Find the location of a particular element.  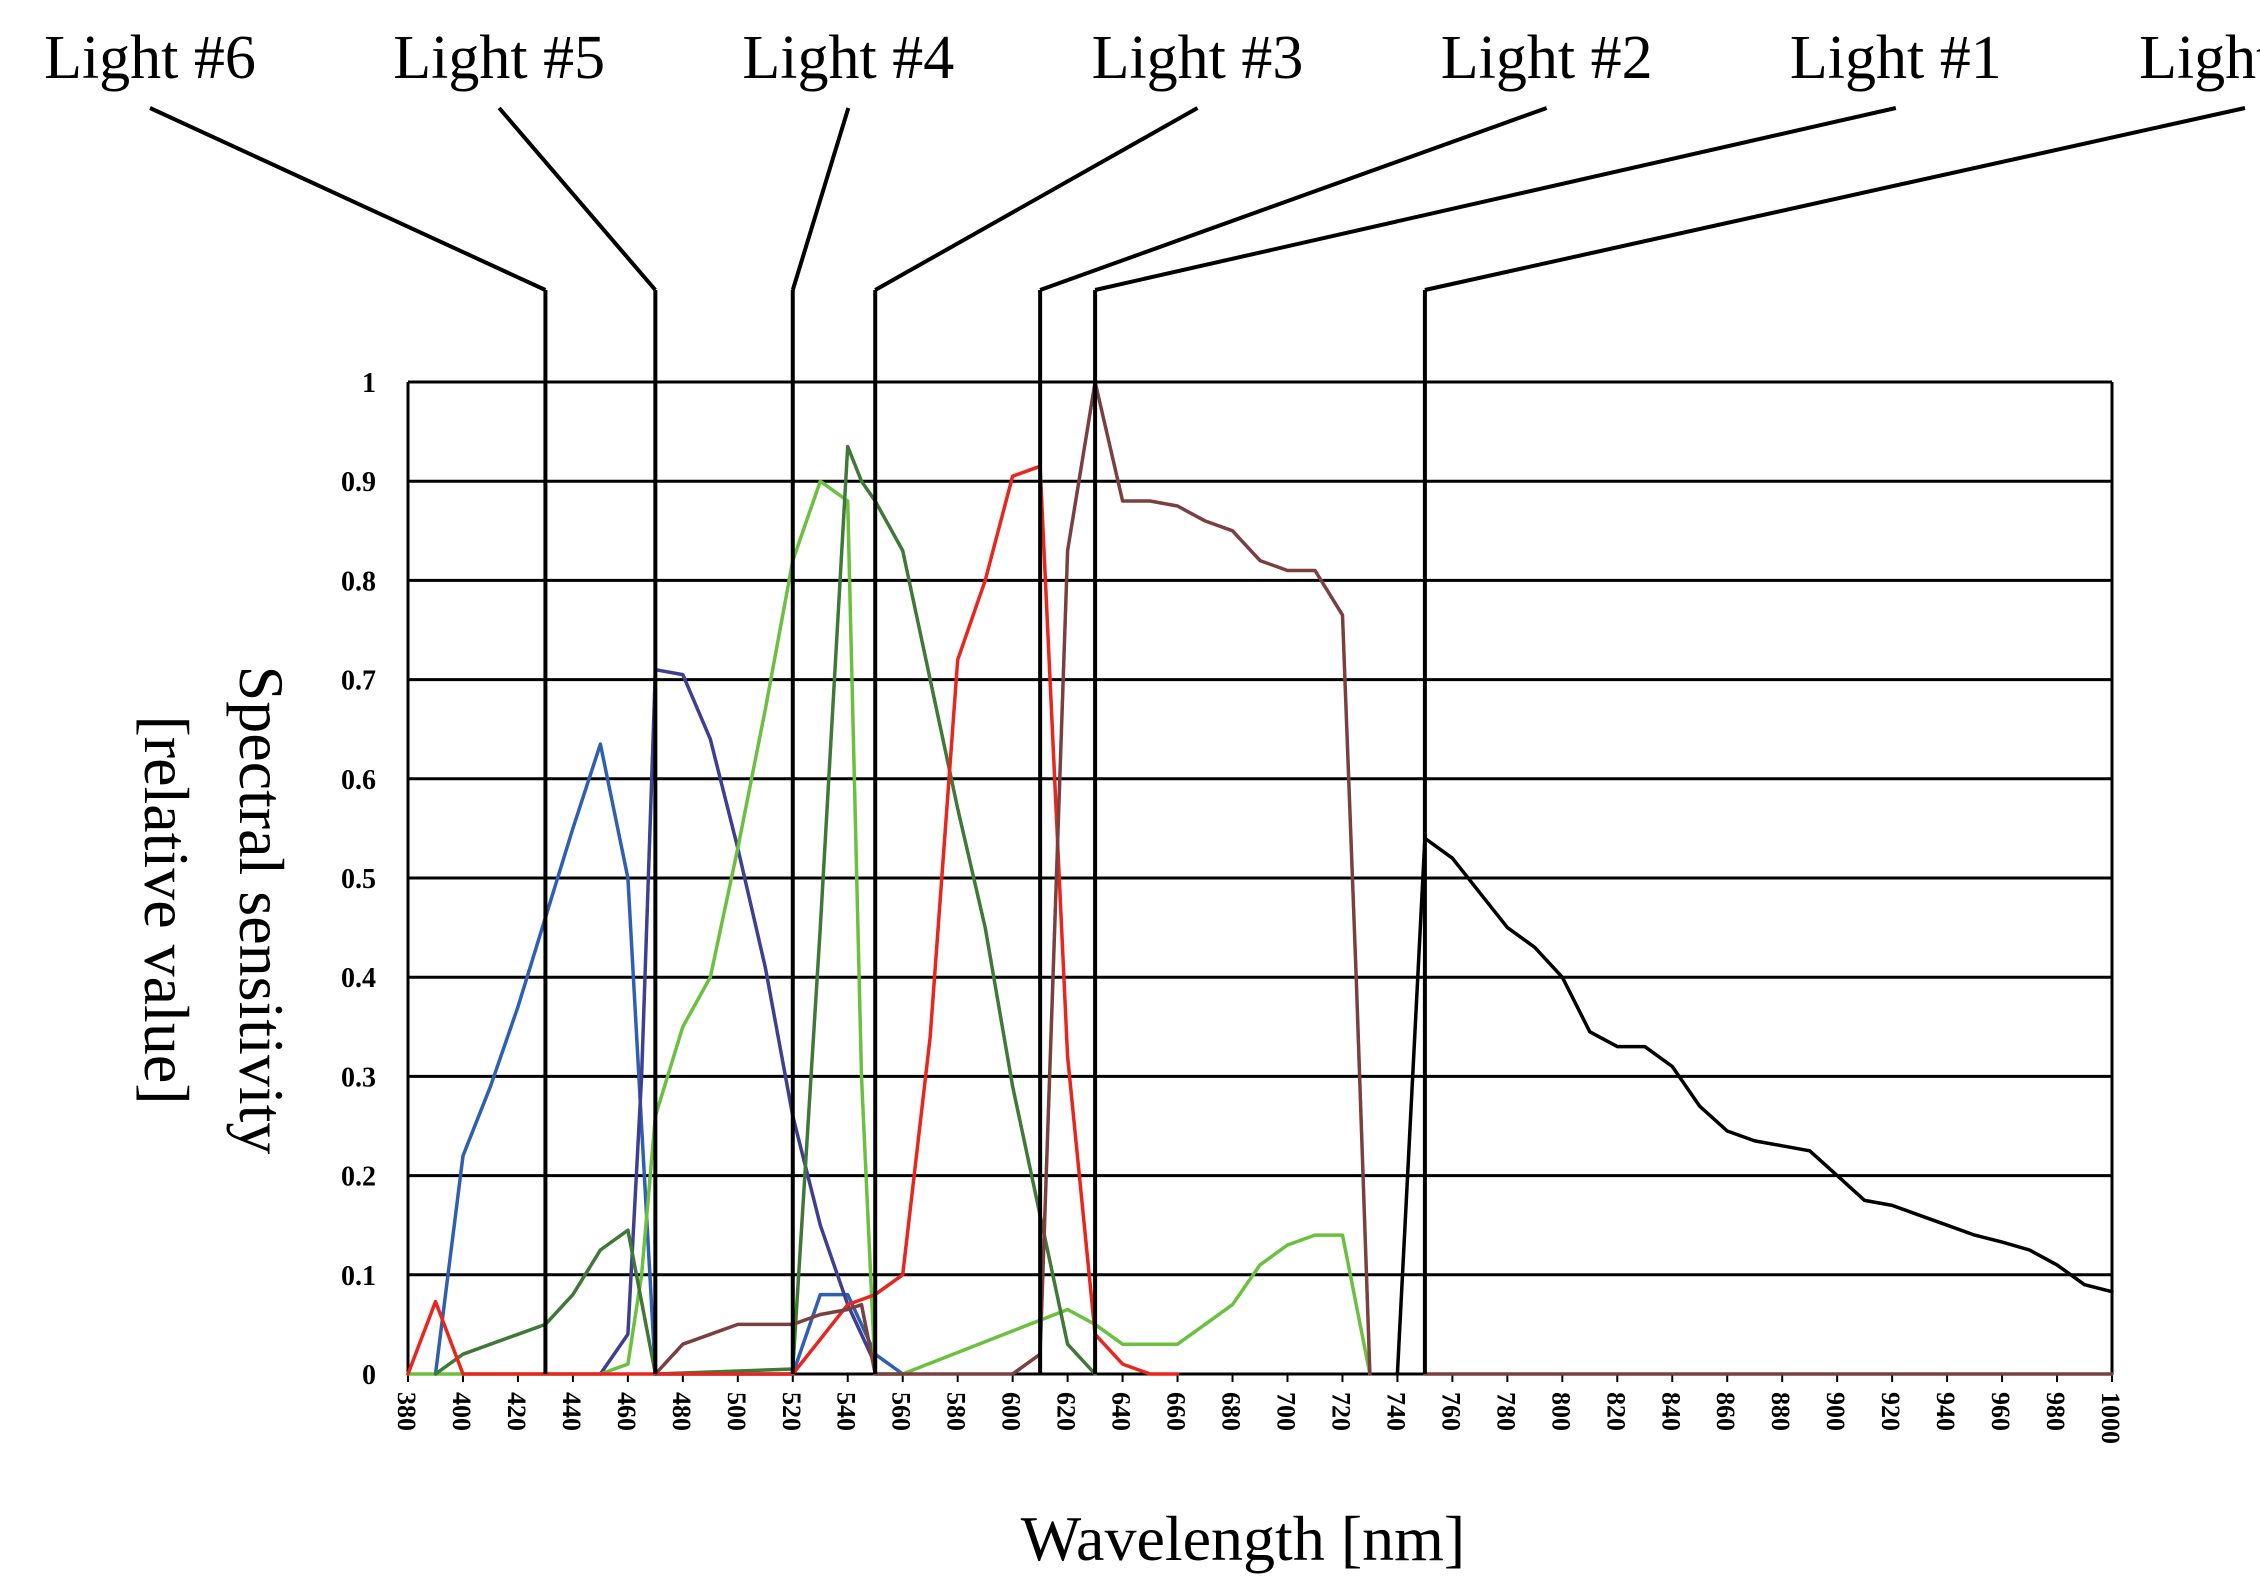

x-tick-label: 1000 is located at coordinates (2110, 1418).